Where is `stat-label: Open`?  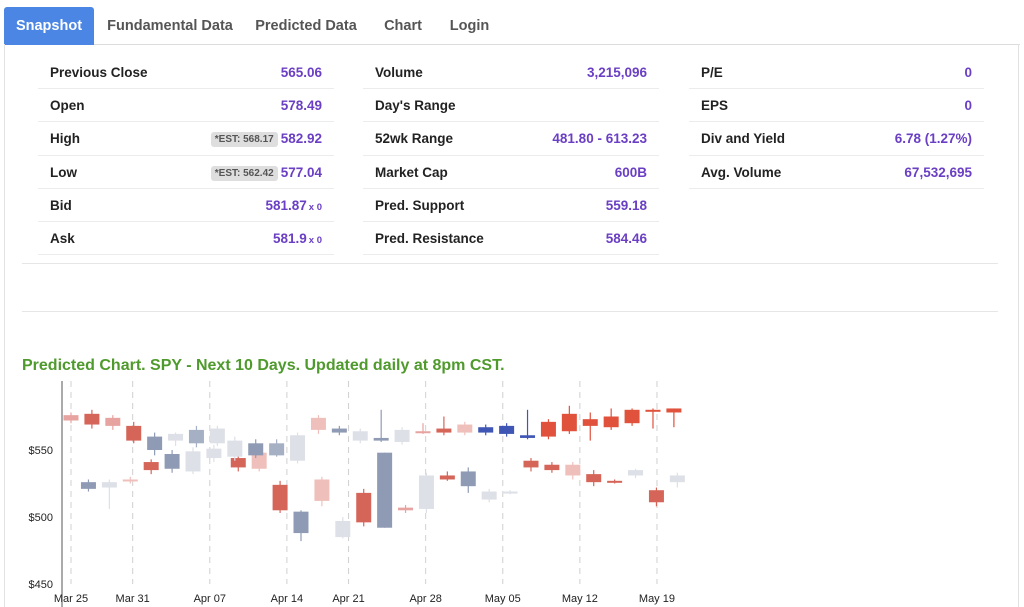 stat-label: Open is located at coordinates (67, 106).